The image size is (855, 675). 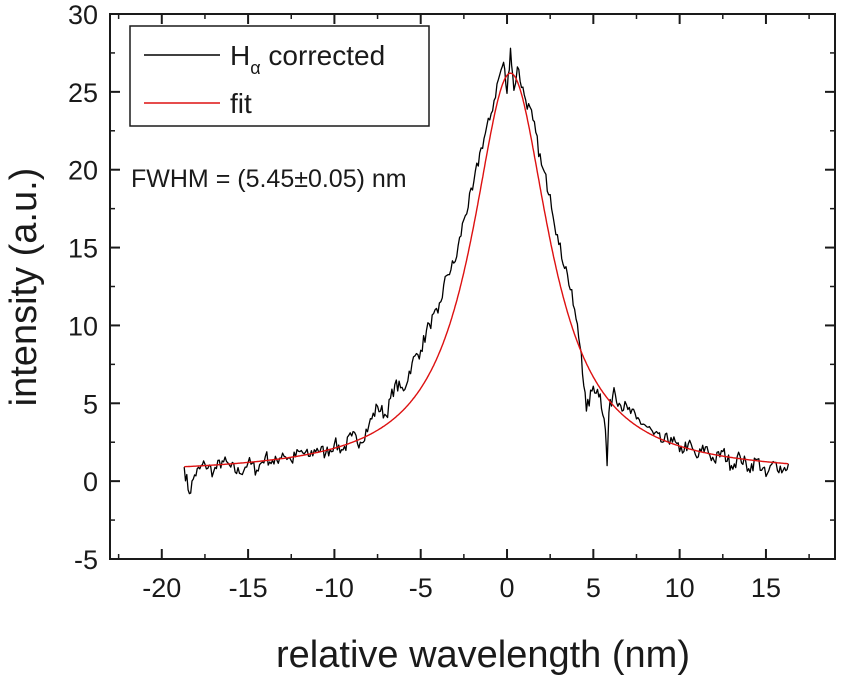 What do you see at coordinates (90, 404) in the screenshot?
I see `y-tick-label: 5` at bounding box center [90, 404].